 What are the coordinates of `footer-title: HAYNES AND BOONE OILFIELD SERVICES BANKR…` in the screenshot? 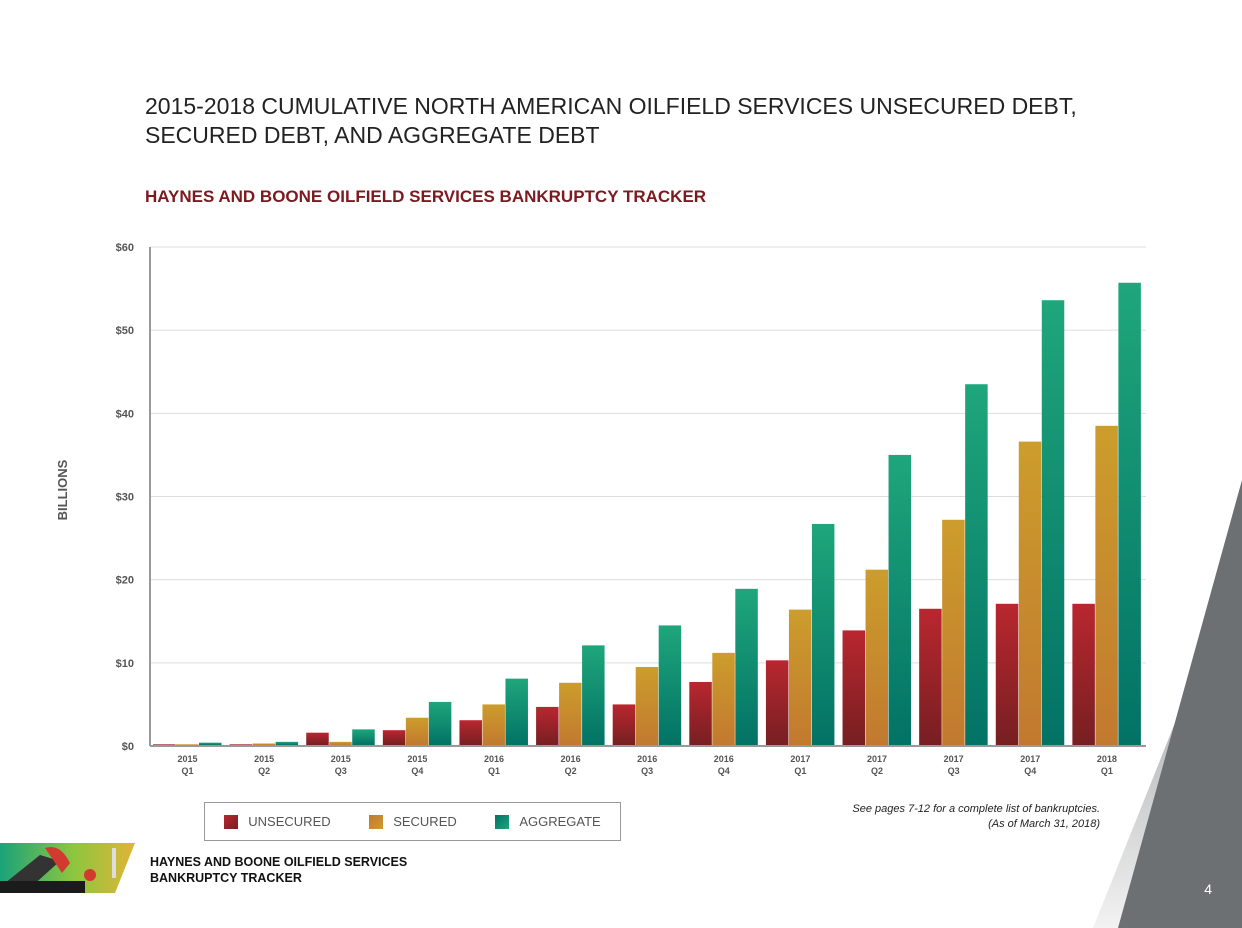 It's located at (278, 870).